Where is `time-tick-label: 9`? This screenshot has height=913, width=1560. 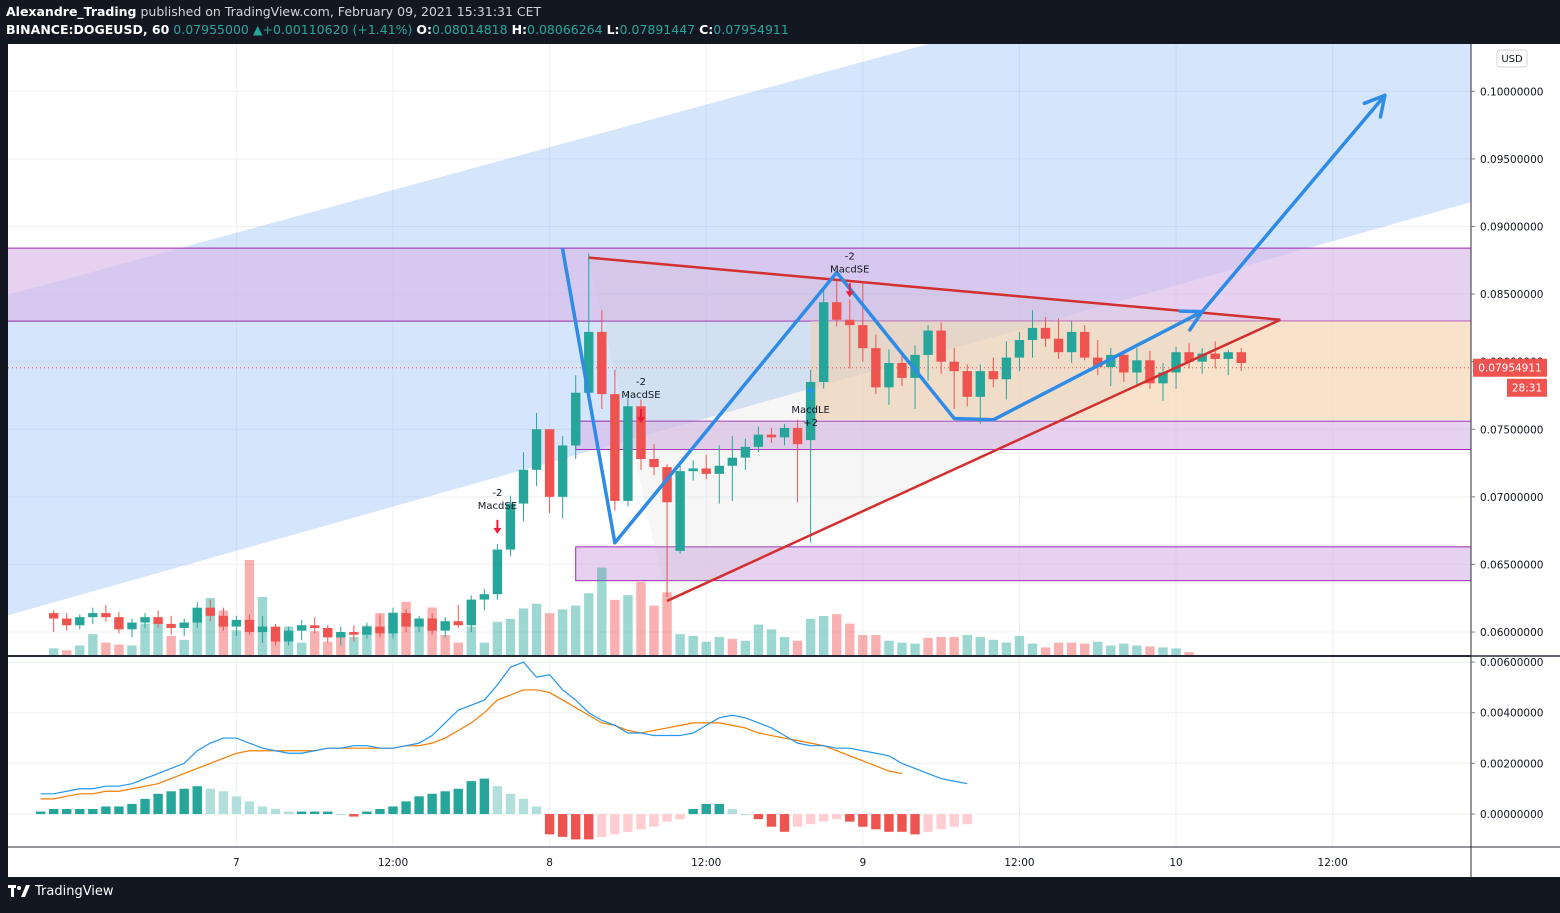 time-tick-label: 9 is located at coordinates (862, 863).